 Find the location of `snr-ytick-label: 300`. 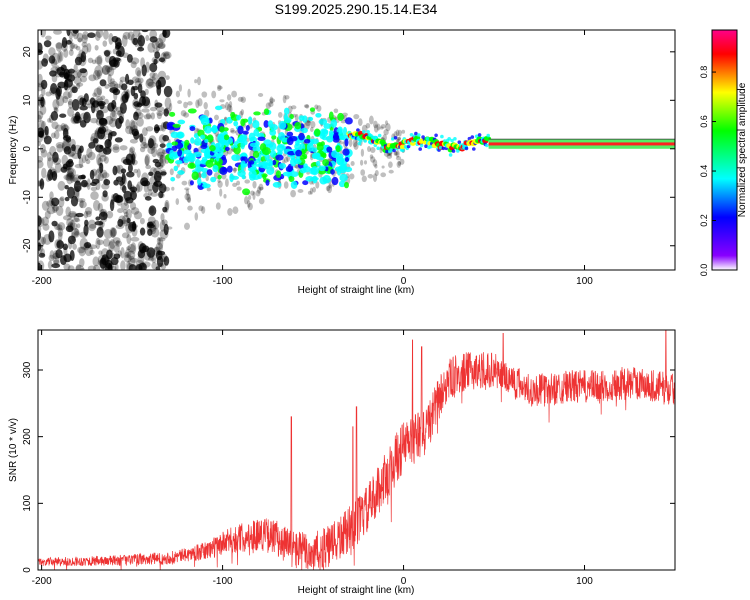

snr-ytick-label: 300 is located at coordinates (27, 369).